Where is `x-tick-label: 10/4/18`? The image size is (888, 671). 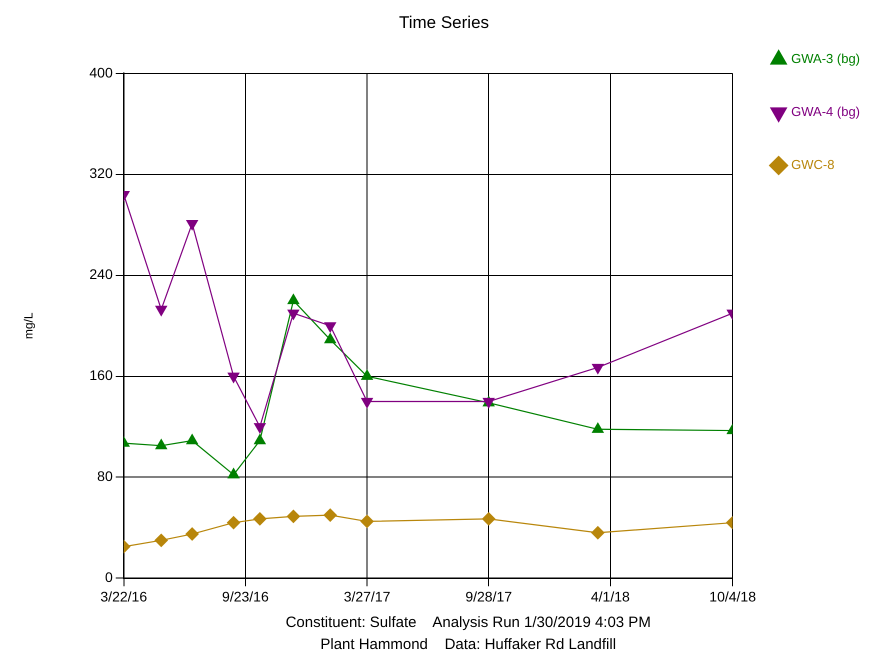
x-tick-label: 10/4/18 is located at coordinates (732, 596).